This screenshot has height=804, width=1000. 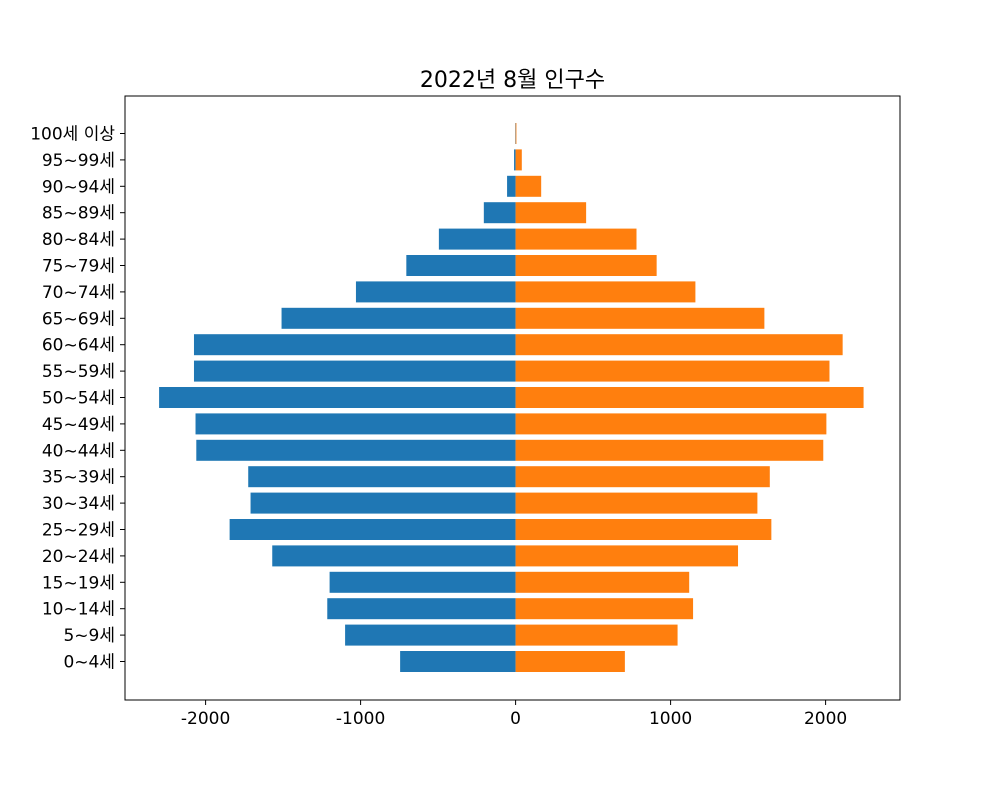 I want to click on y-tick-label: 10~14세, so click(x=78, y=610).